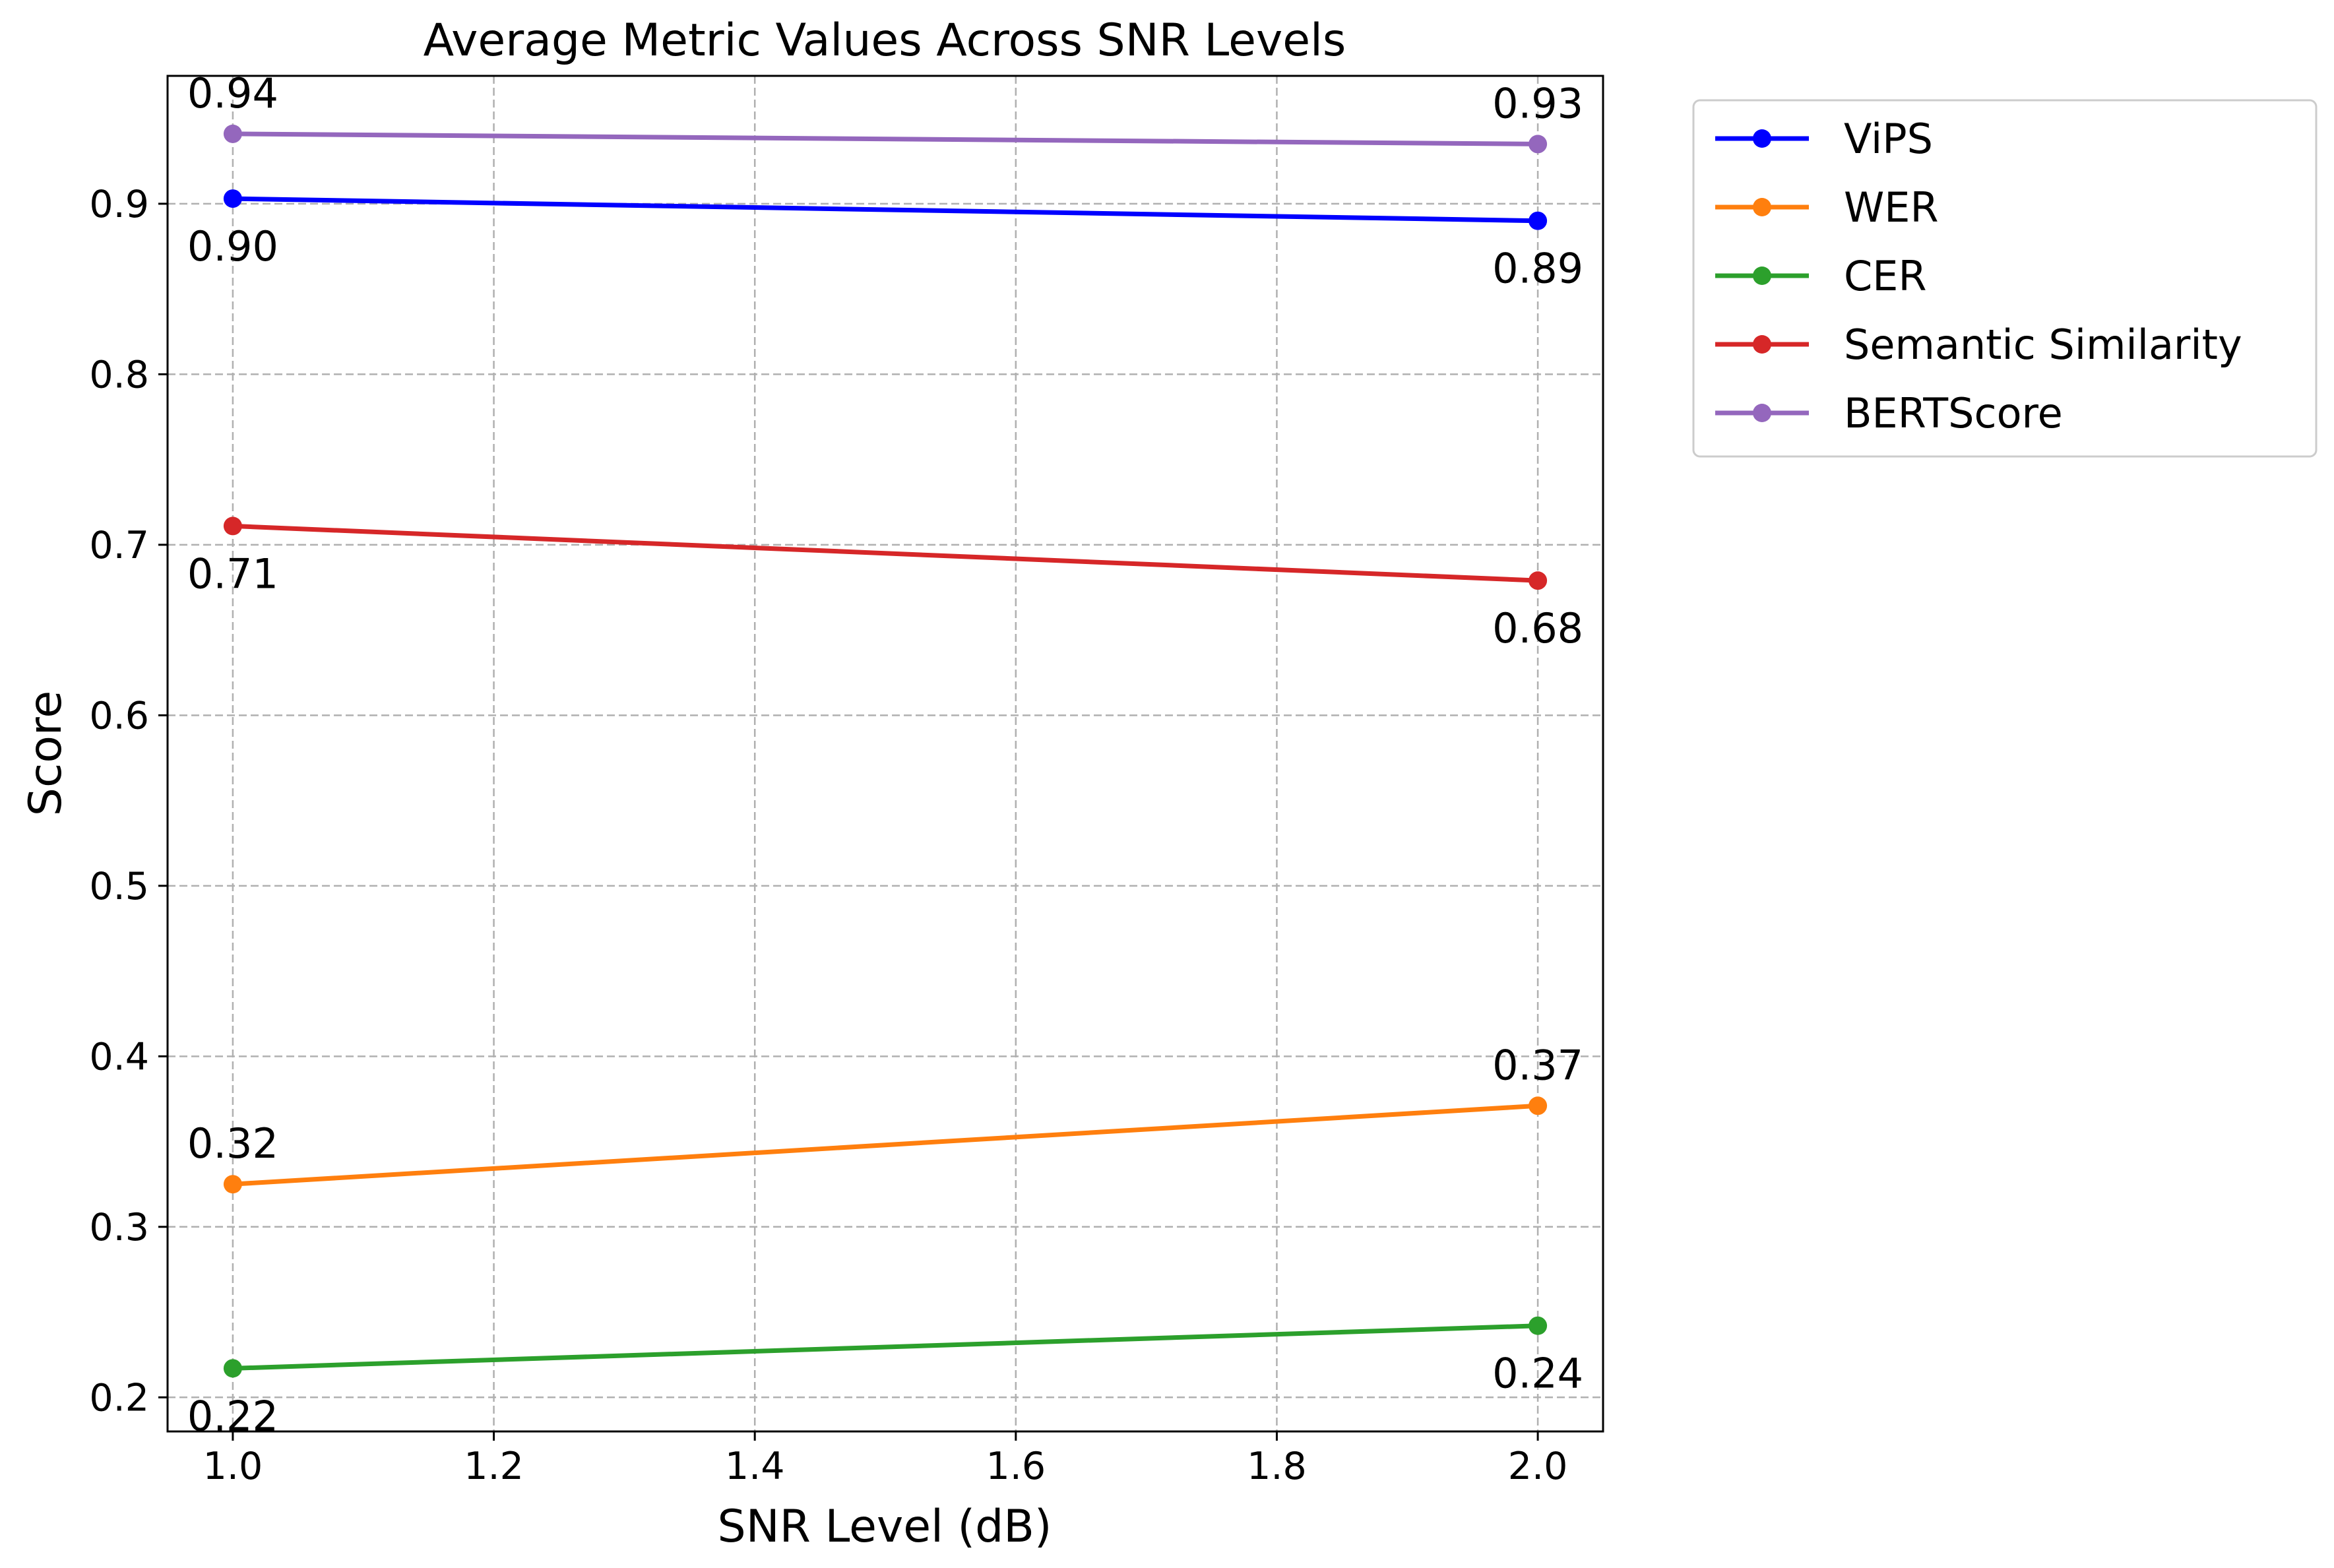  What do you see at coordinates (1891, 208) in the screenshot?
I see `legend-label-wer: WER` at bounding box center [1891, 208].